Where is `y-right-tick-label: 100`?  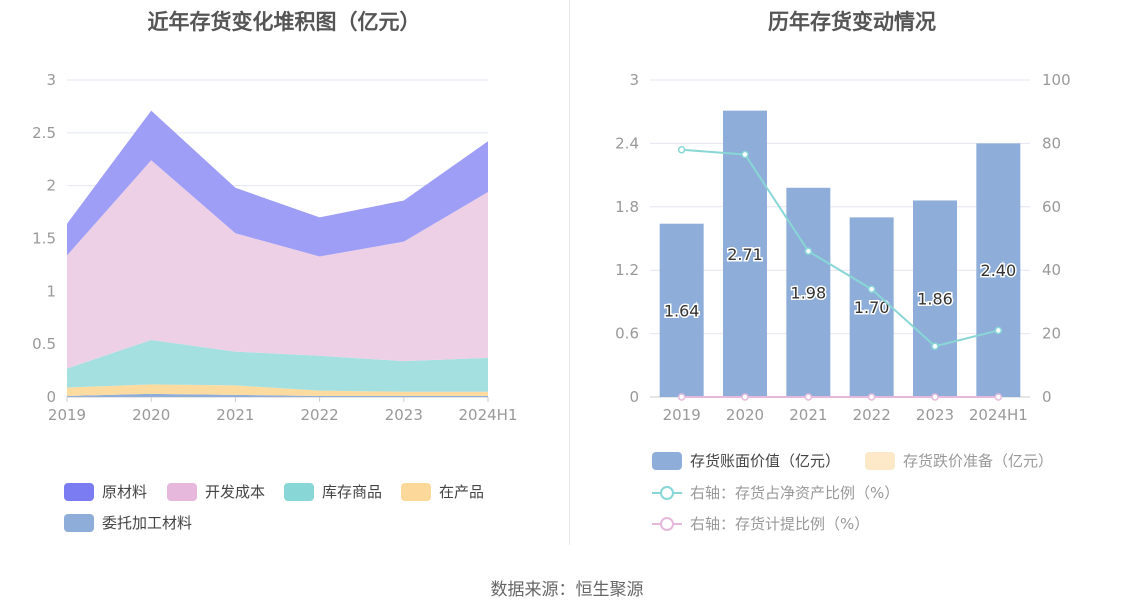
y-right-tick-label: 100 is located at coordinates (1056, 80).